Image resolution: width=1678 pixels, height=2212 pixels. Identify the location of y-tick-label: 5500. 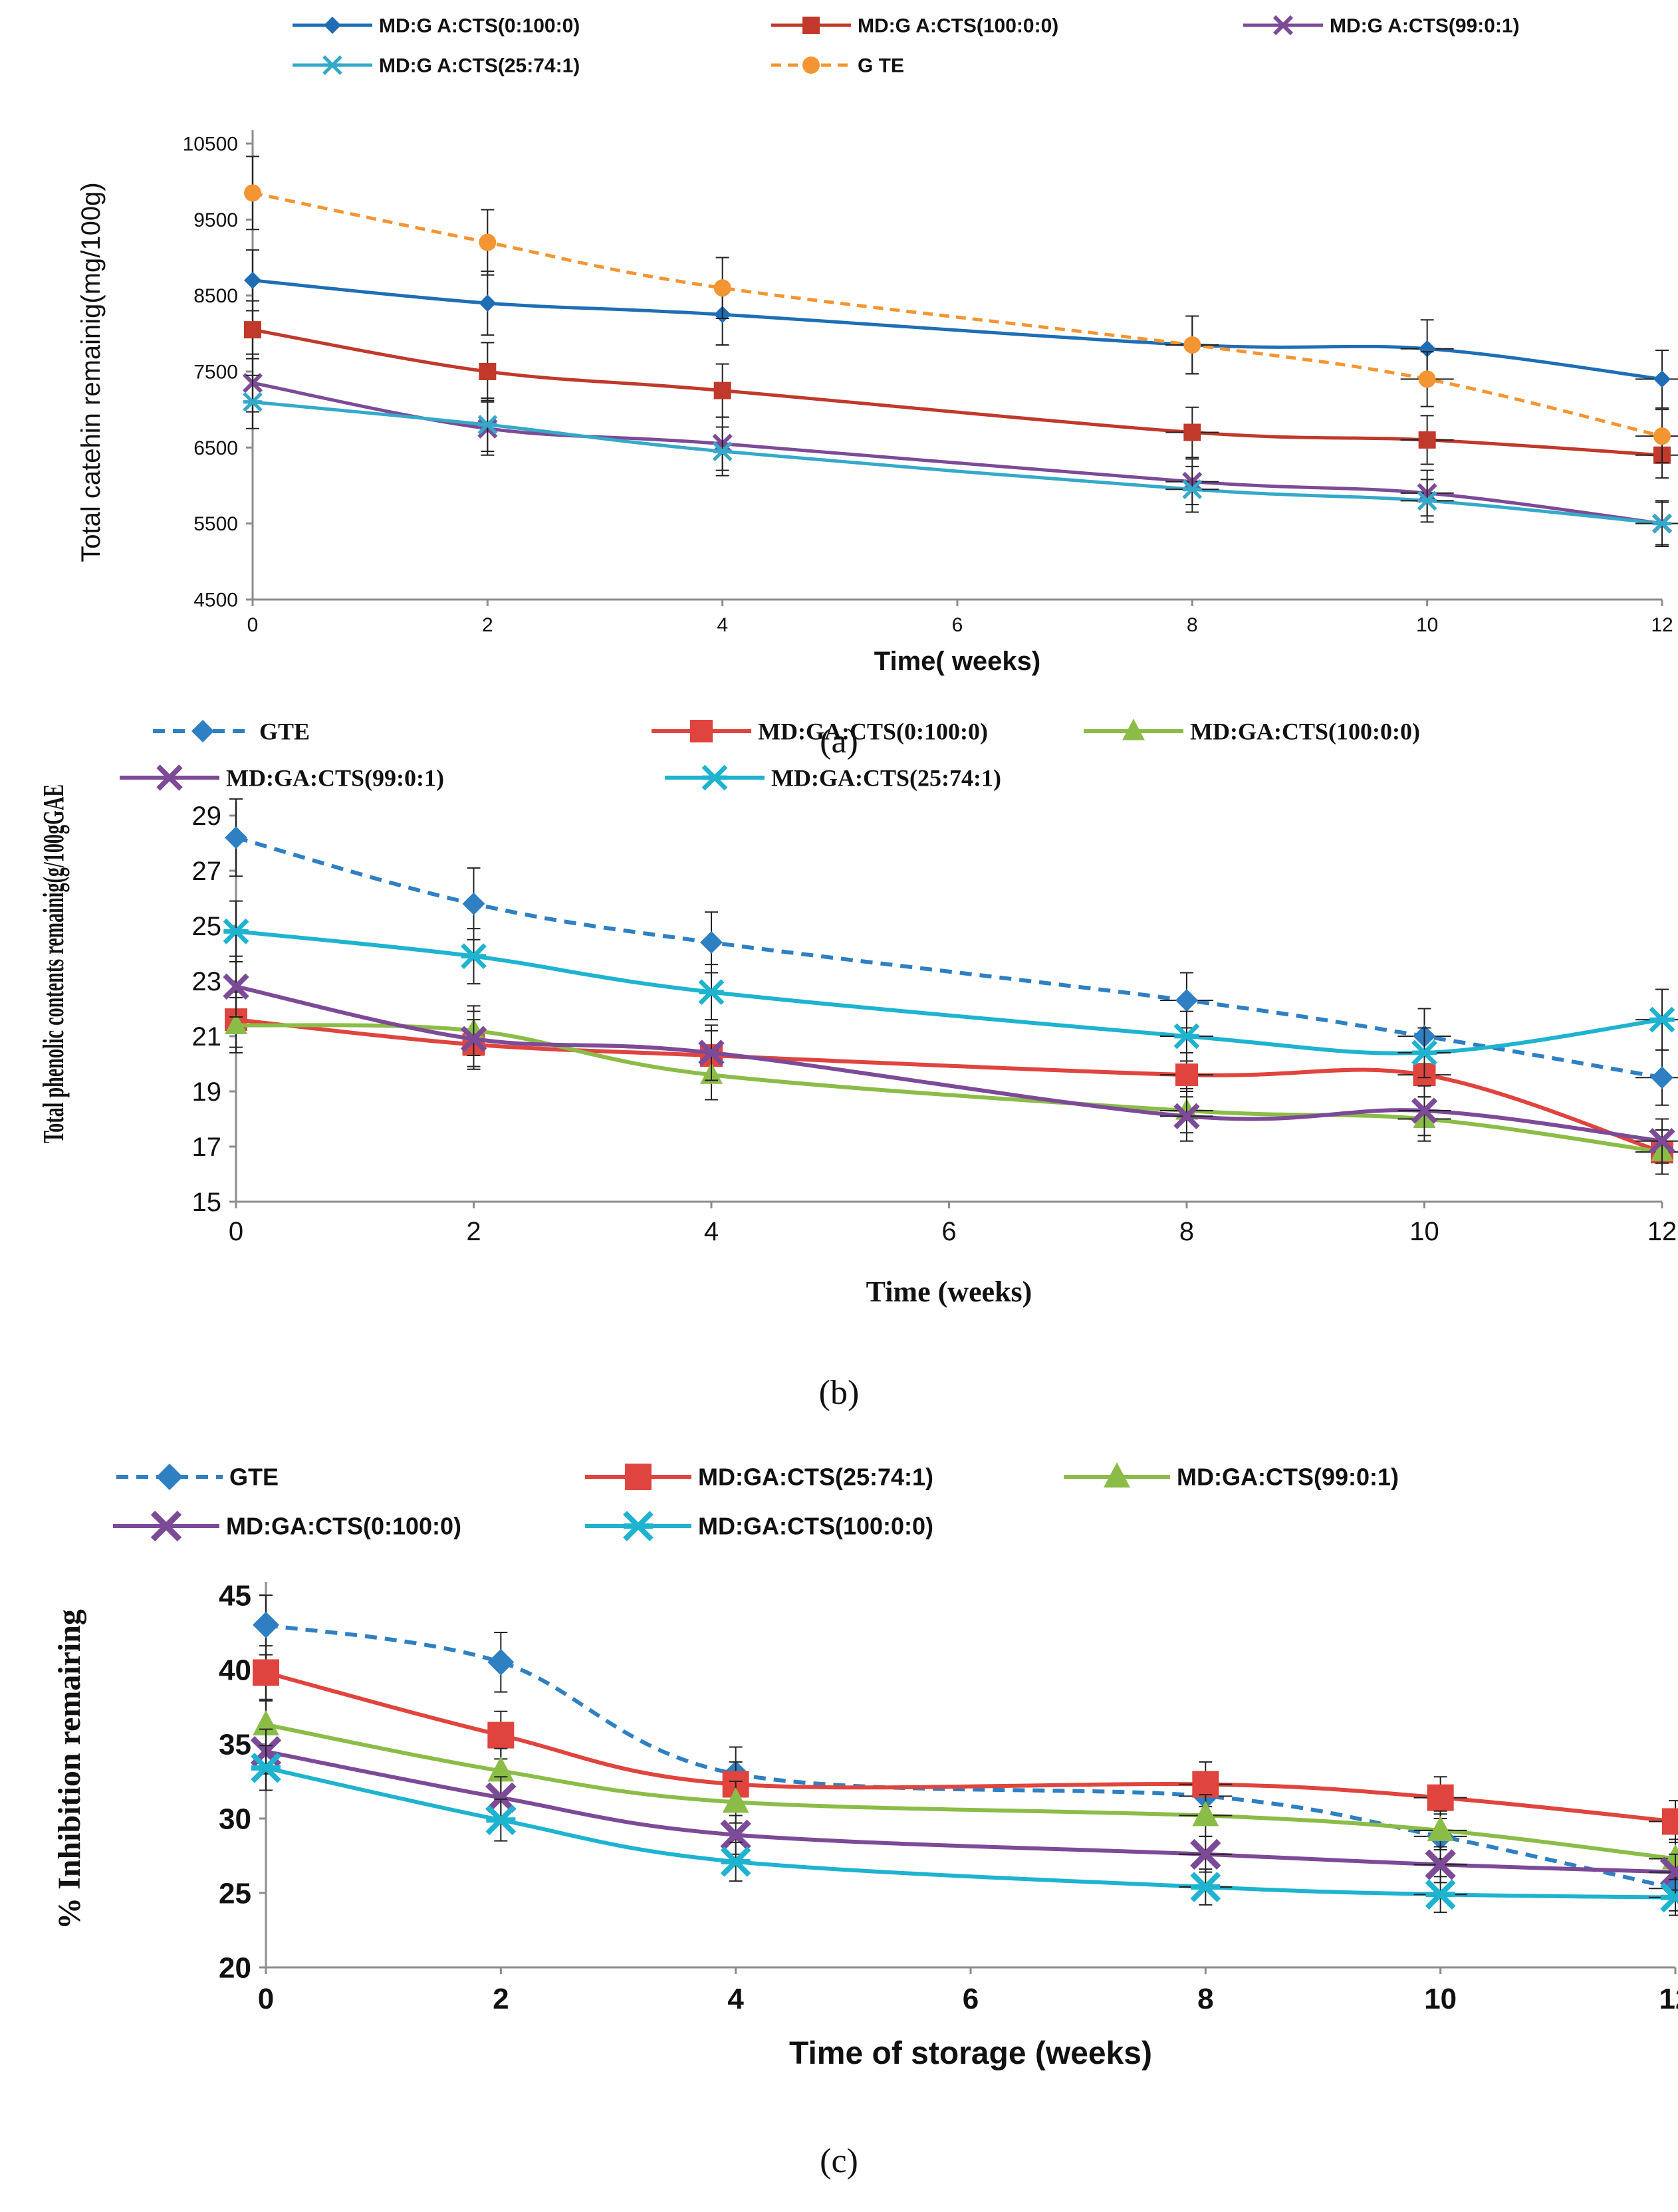
(215, 524).